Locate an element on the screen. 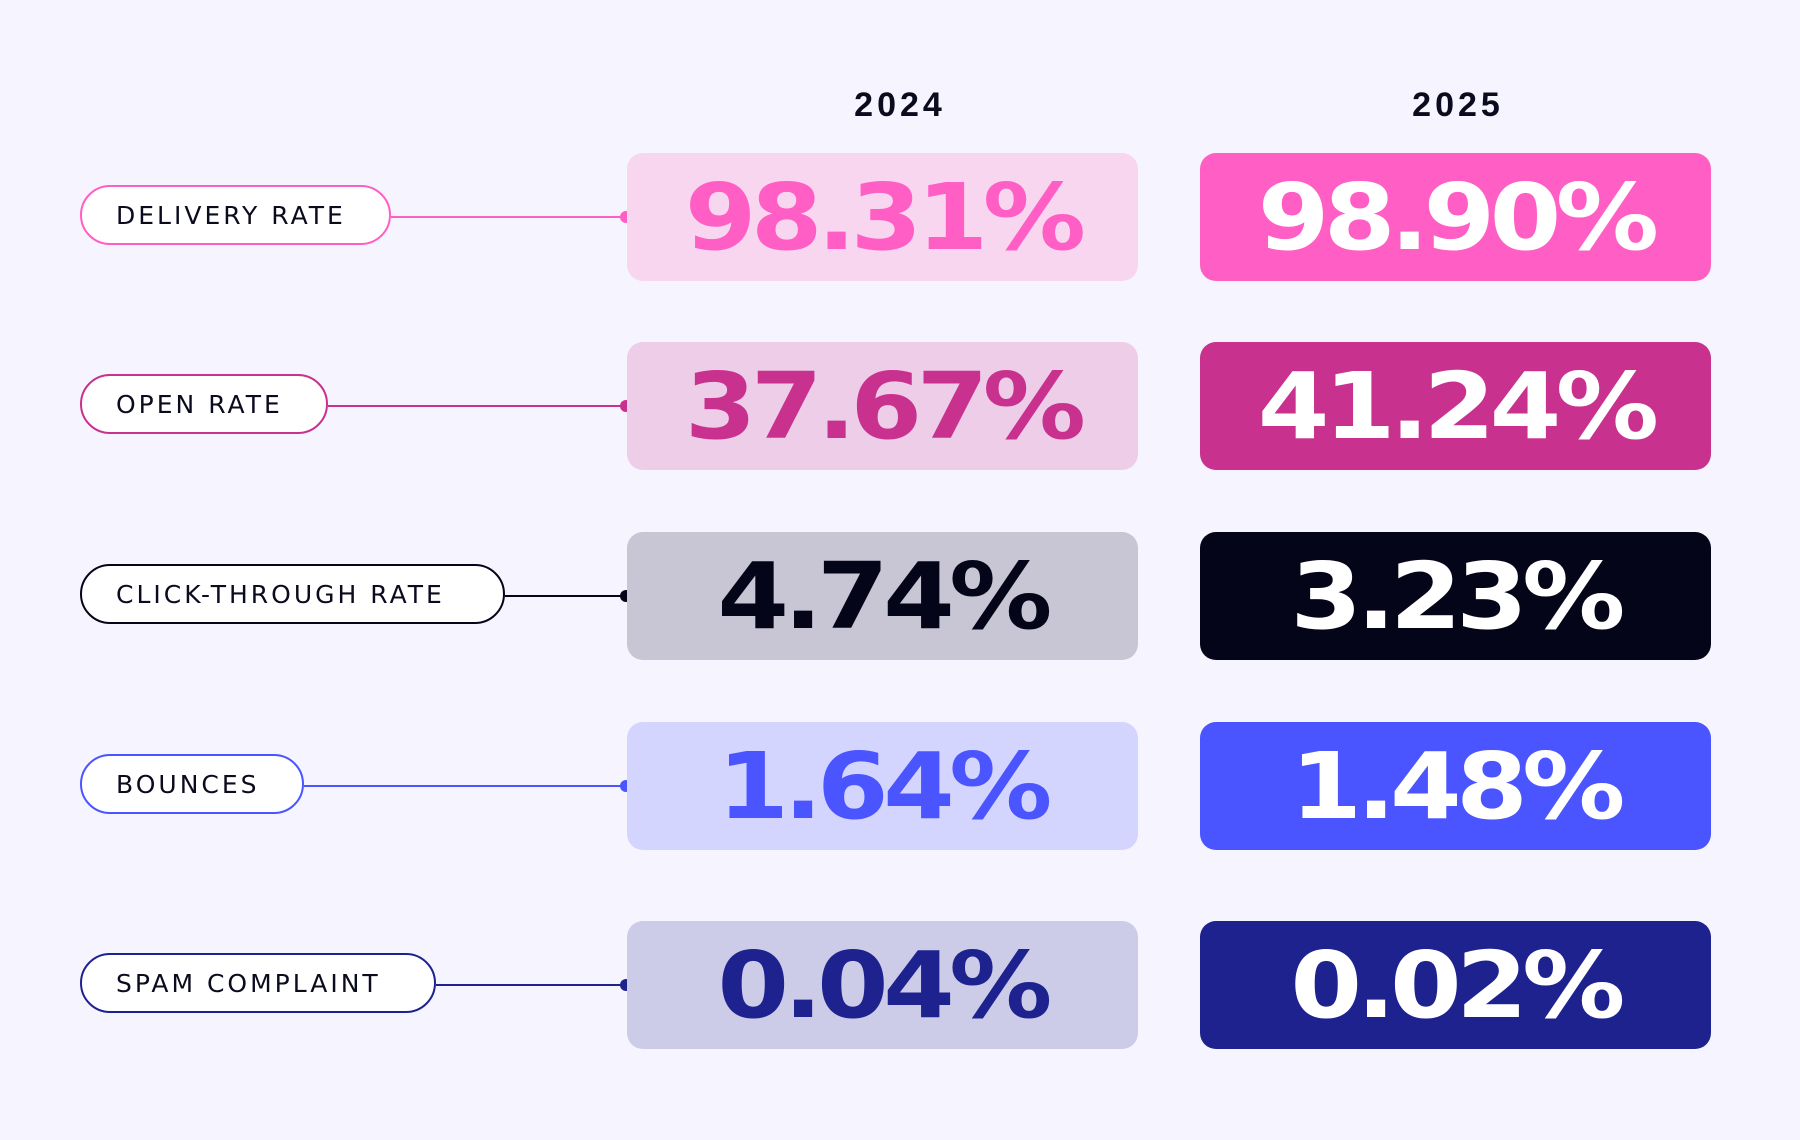 Image resolution: width=1800 pixels, height=1140 pixels. value-2025: 98.90% is located at coordinates (1458, 217).